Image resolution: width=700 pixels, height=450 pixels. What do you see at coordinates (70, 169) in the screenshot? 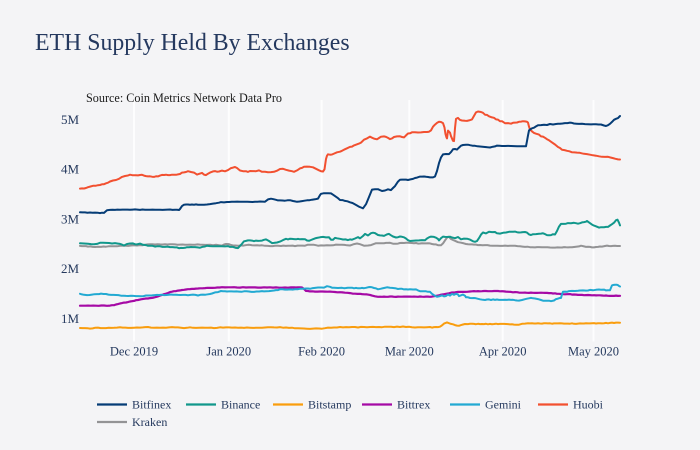
I see `svg-text: 4M` at bounding box center [70, 169].